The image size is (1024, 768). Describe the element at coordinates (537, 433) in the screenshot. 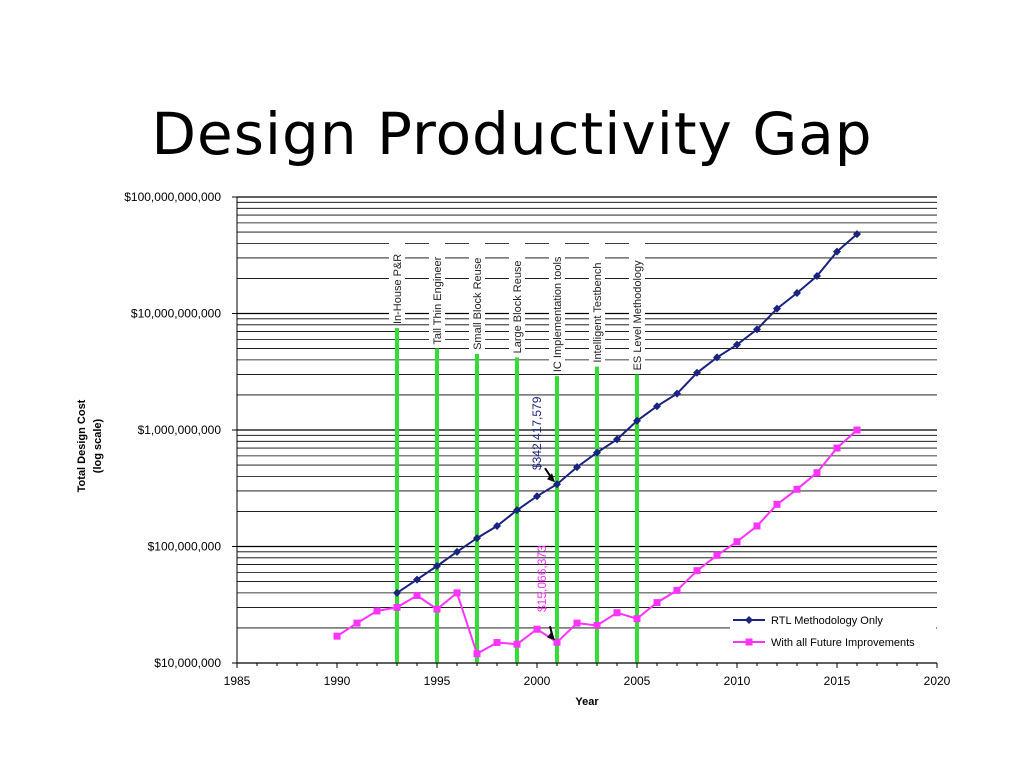

I see `value-annotation: $342,417,579` at that location.